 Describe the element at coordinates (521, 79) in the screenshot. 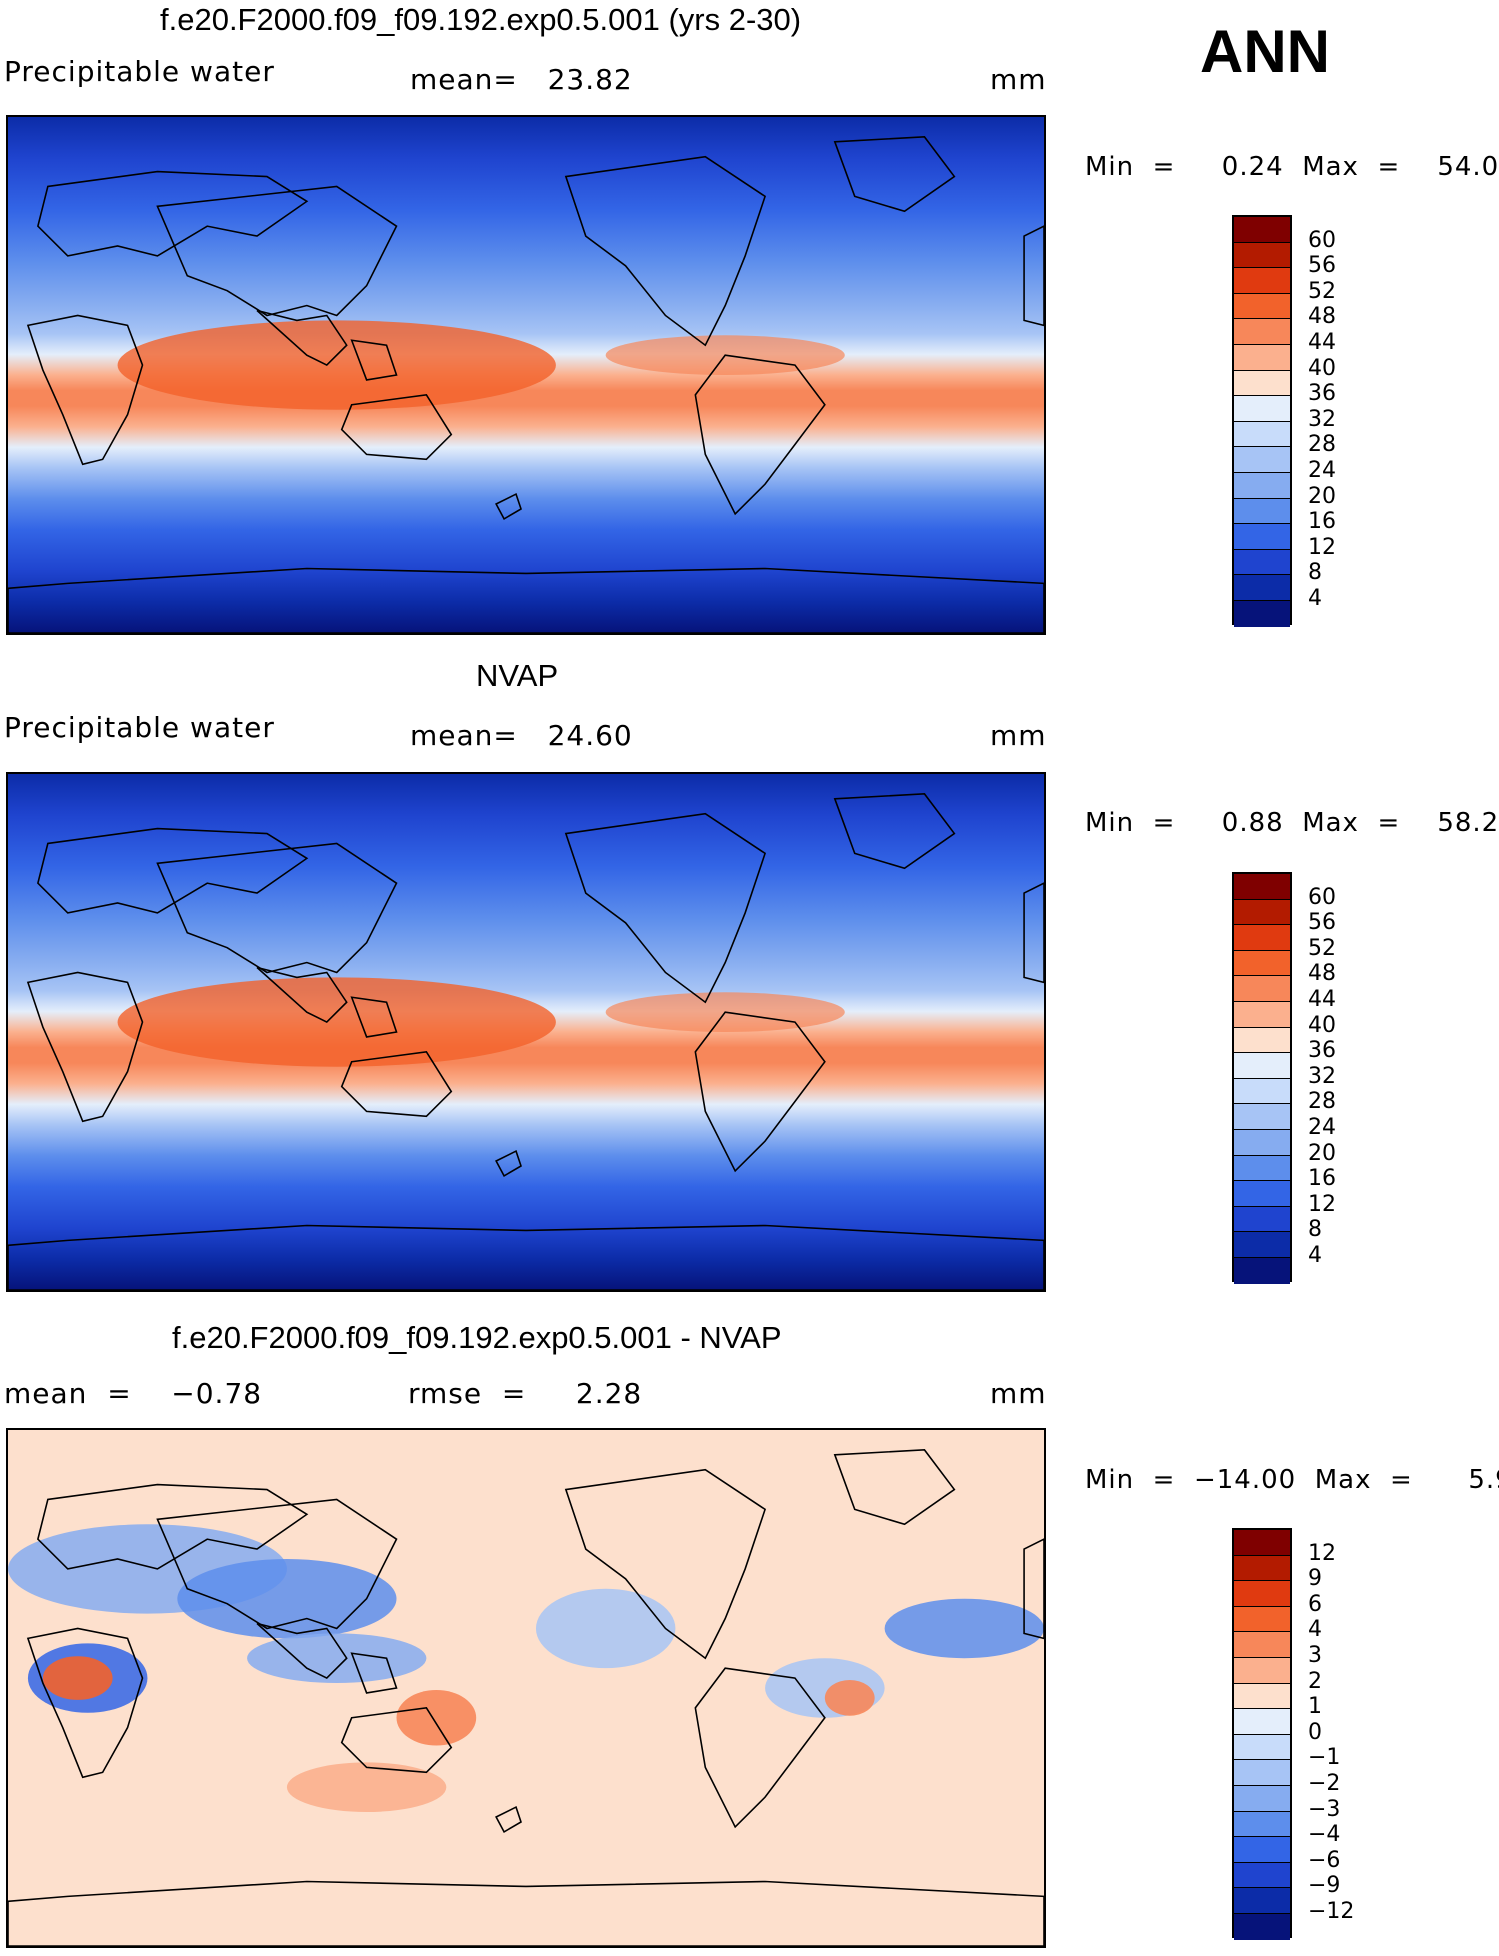

I see `panel1-mean-label: mean= 23.82` at that location.